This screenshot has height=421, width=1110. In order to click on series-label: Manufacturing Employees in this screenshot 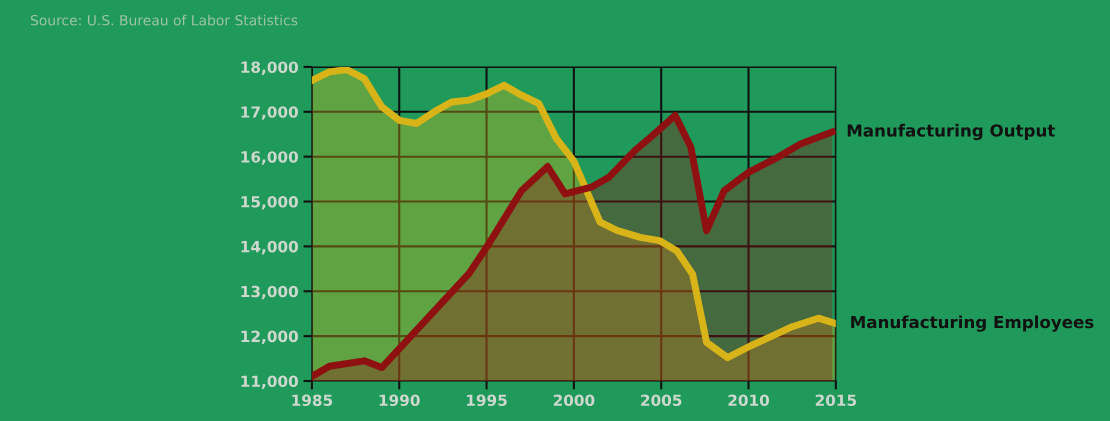, I will do `click(972, 323)`.